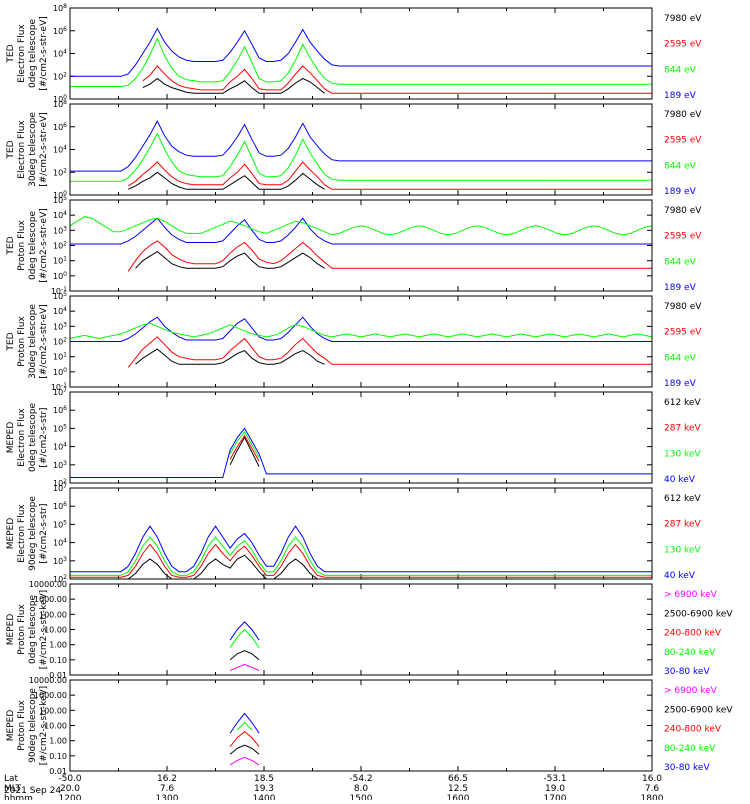  What do you see at coordinates (70, 789) in the screenshot?
I see `x-tick-label: 20.0` at bounding box center [70, 789].